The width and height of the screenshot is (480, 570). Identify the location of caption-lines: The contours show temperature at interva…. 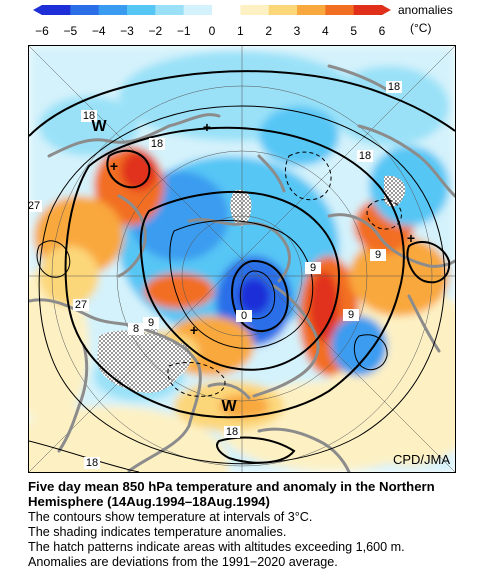
(248, 540).